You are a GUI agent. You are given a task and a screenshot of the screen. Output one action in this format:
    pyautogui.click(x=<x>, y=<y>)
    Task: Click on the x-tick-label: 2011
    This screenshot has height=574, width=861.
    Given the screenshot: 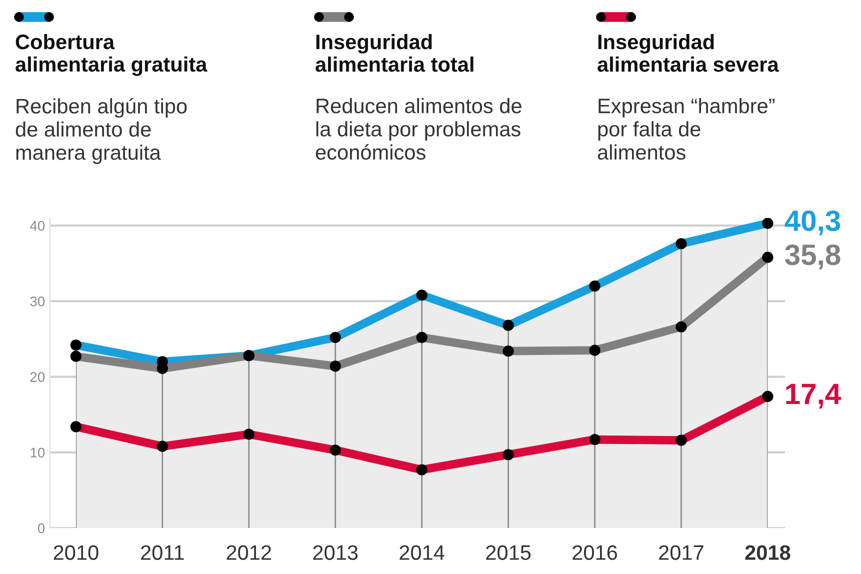 What is the action you would take?
    pyautogui.click(x=162, y=552)
    